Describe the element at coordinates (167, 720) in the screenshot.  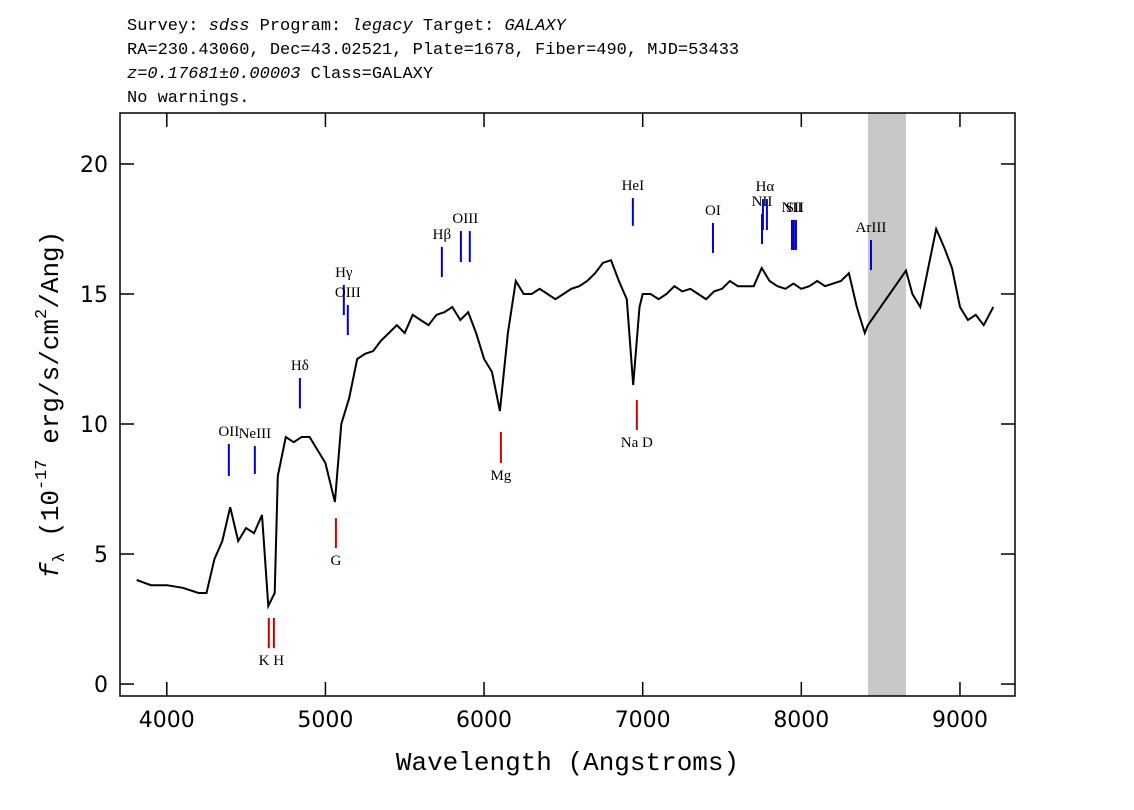
I see `x-tick-label: 4000` at that location.